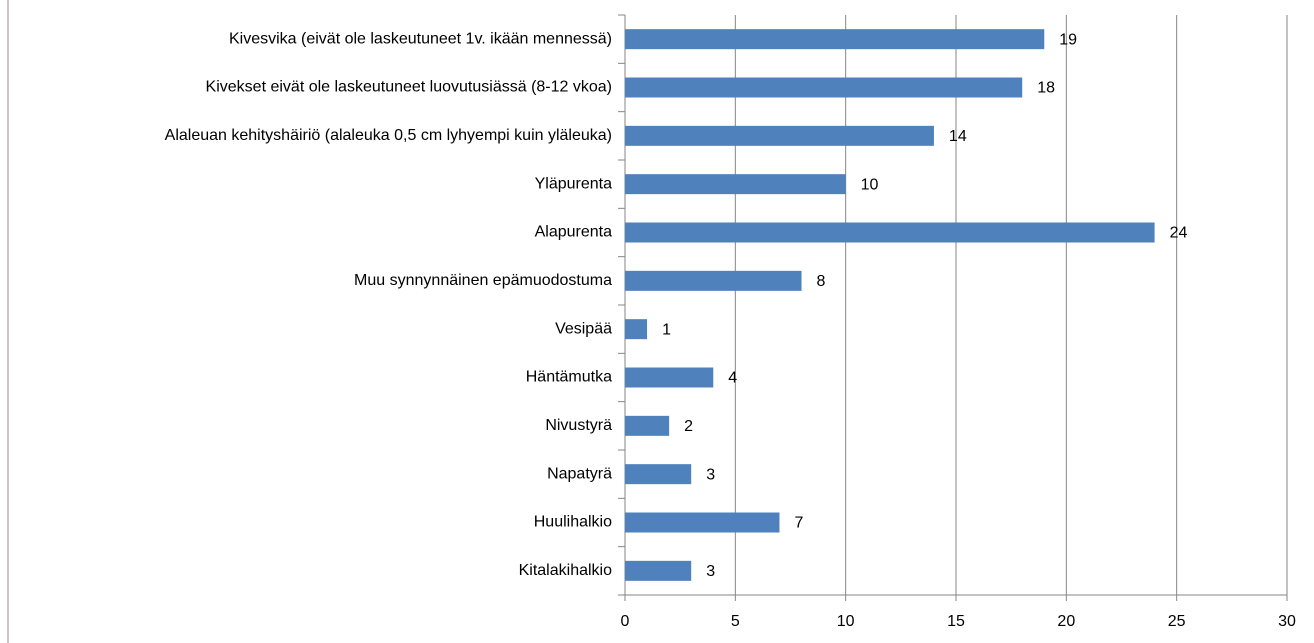 This screenshot has height=643, width=1314. What do you see at coordinates (735, 621) in the screenshot?
I see `x-tick-label: 5` at bounding box center [735, 621].